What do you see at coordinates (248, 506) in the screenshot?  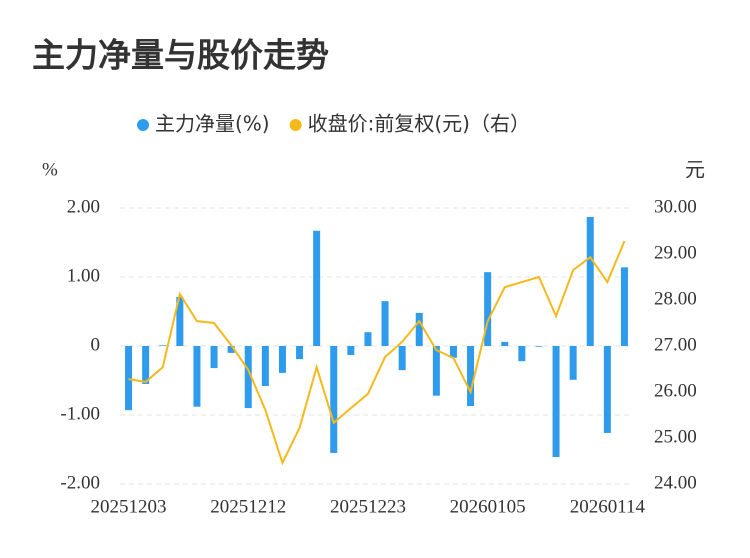 I see `x-tick-label: 20251212` at bounding box center [248, 506].